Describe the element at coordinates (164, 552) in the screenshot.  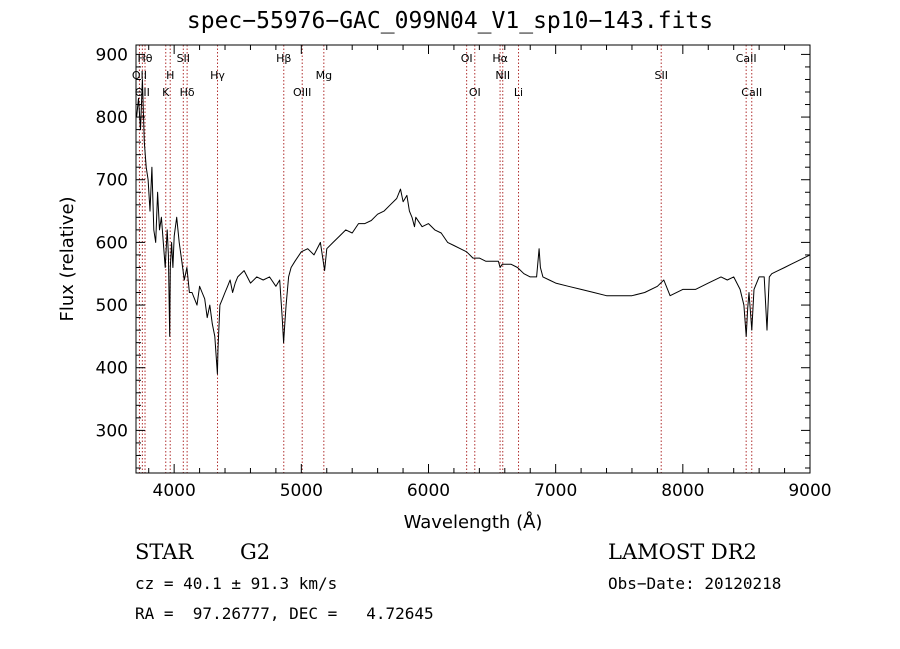
I see `object-class: STAR` at that location.